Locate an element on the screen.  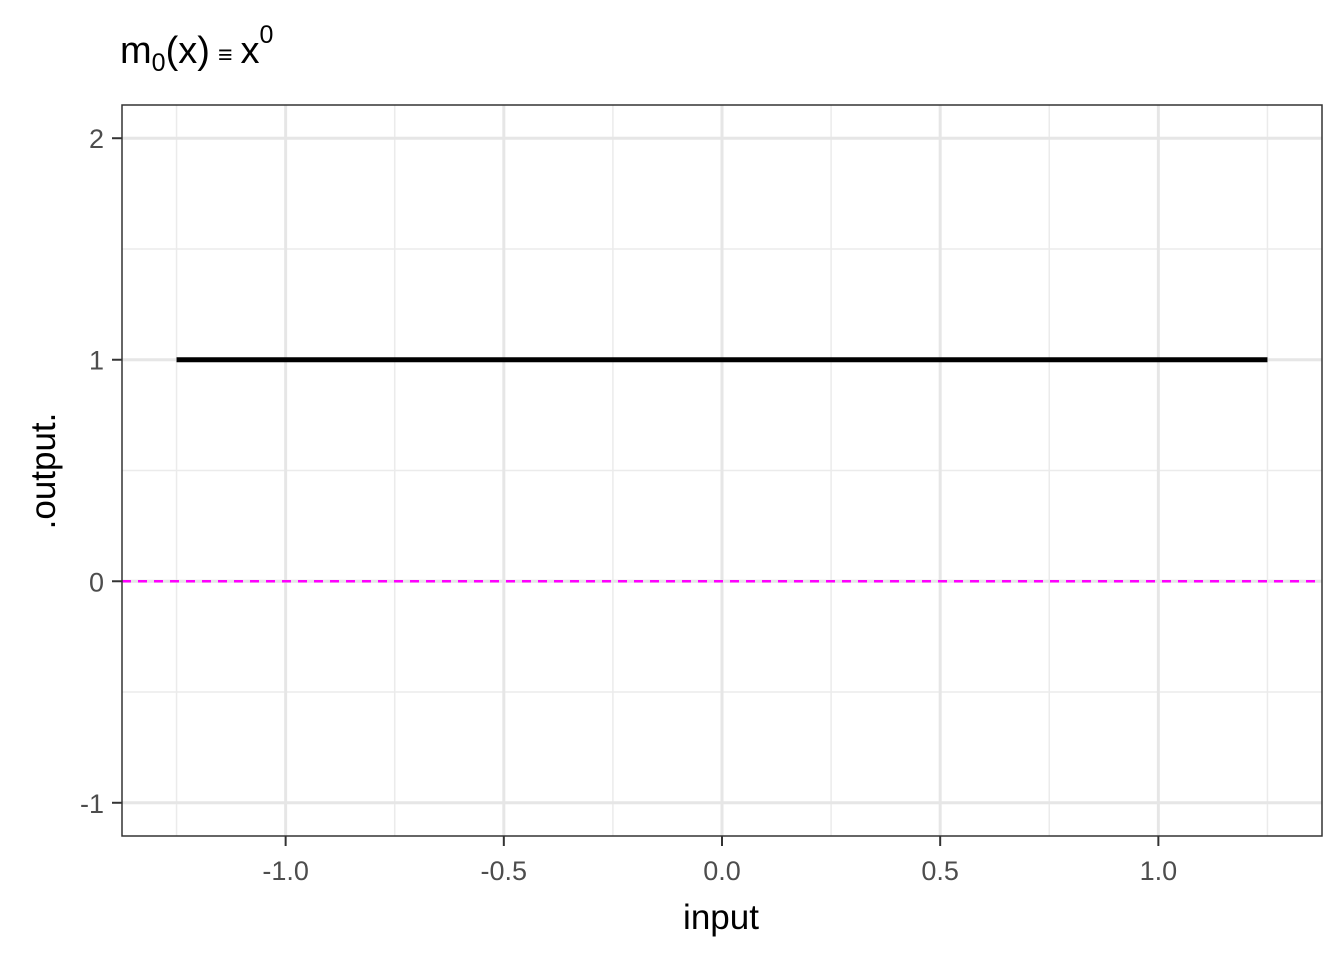
title-var: x is located at coordinates (249, 51).